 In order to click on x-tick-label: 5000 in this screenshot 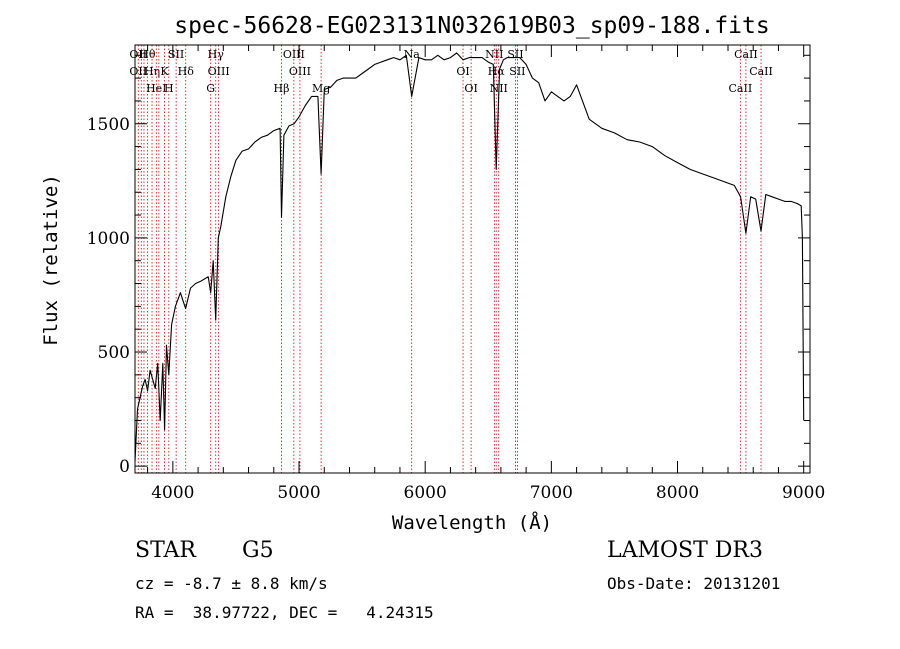, I will do `click(298, 493)`.